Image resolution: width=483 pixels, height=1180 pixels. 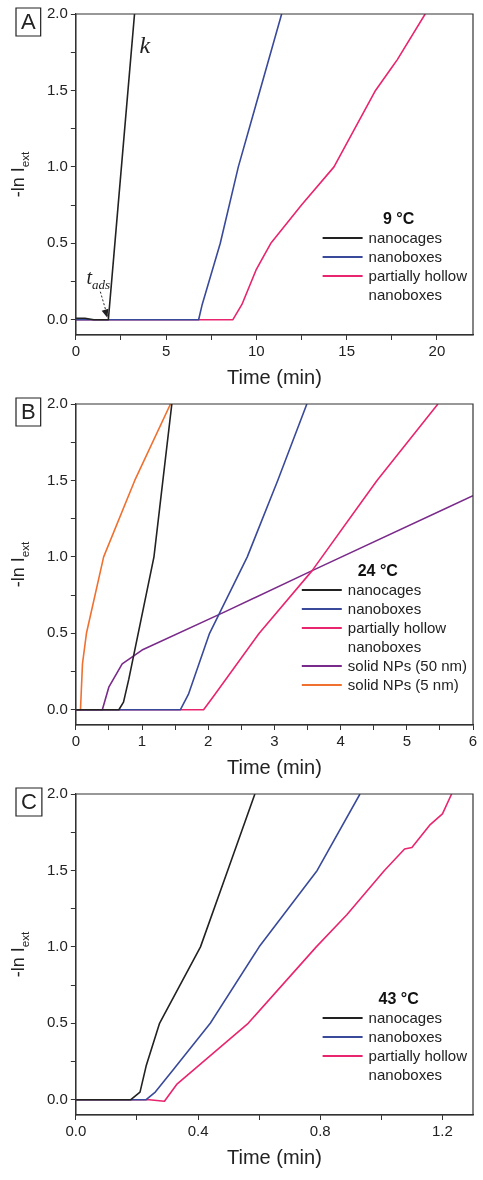 What do you see at coordinates (398, 218) in the screenshot?
I see `legend-title: 9 °C` at bounding box center [398, 218].